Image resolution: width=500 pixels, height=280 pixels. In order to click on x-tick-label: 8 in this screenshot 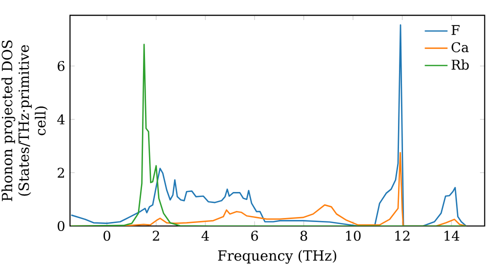, I will do `click(304, 235)`.